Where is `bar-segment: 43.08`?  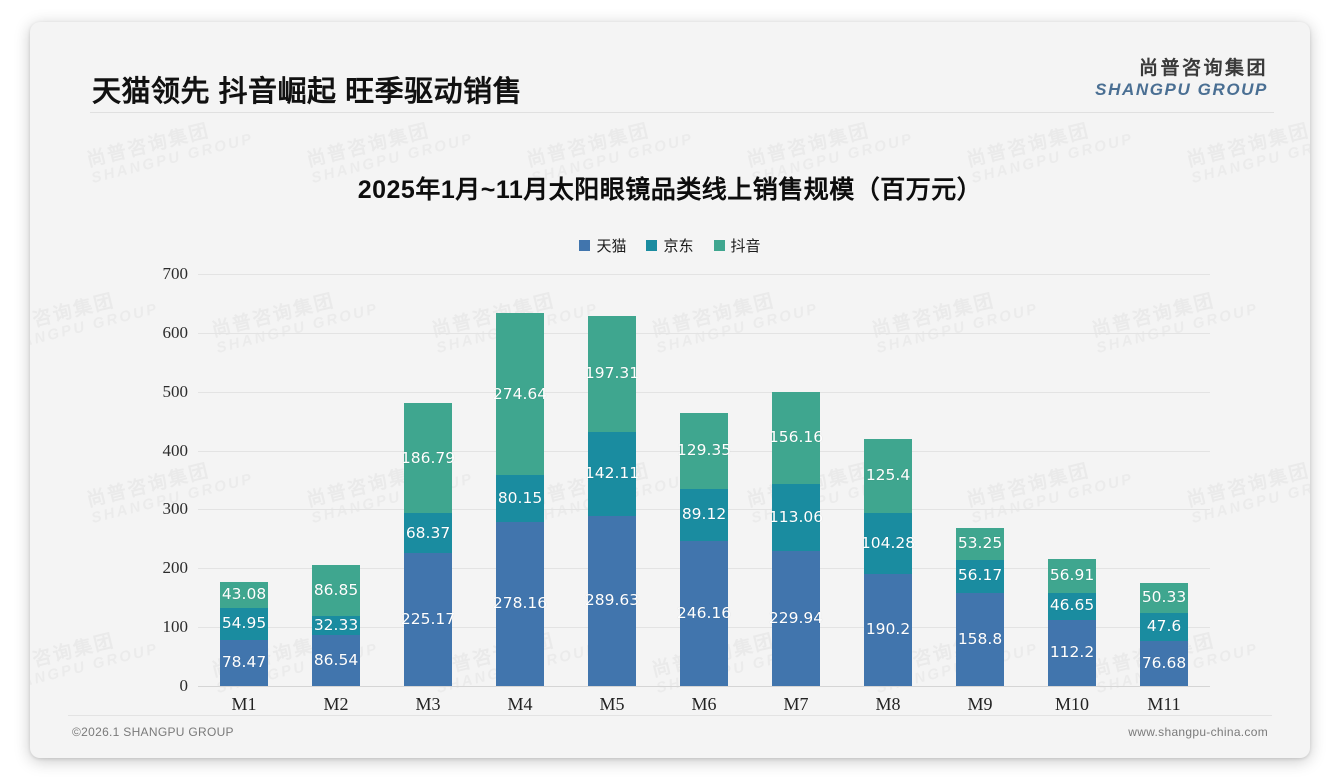
bar-segment: 43.08 is located at coordinates (244, 595).